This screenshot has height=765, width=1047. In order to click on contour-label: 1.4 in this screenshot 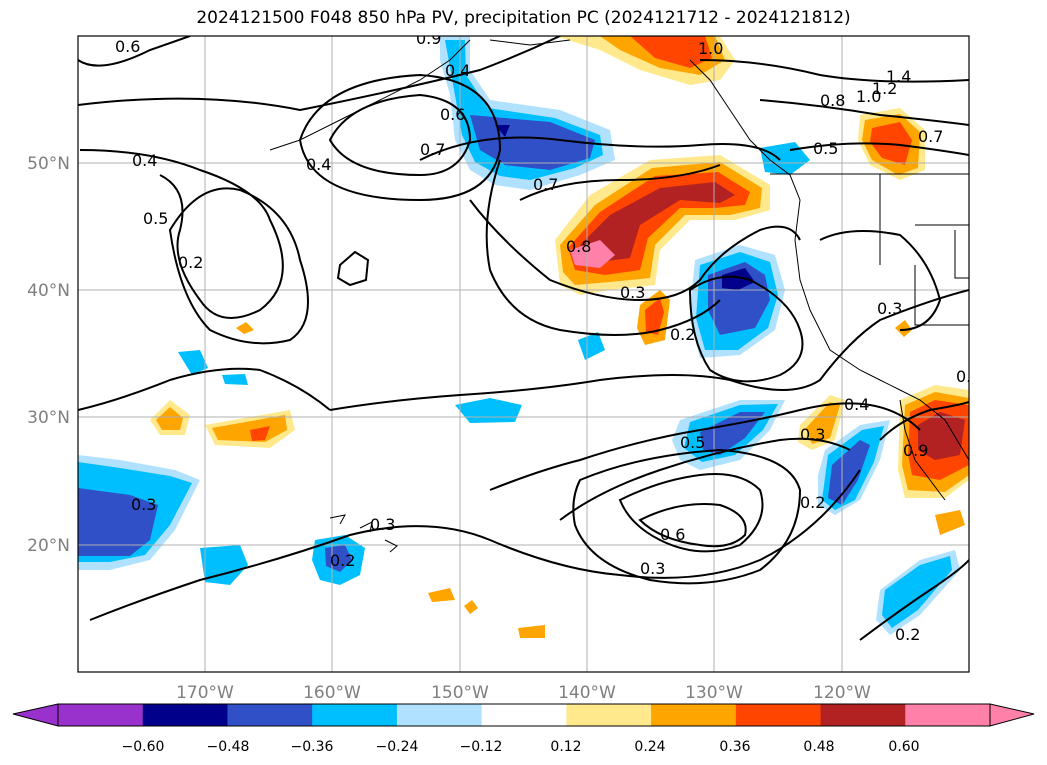, I will do `click(898, 76)`.